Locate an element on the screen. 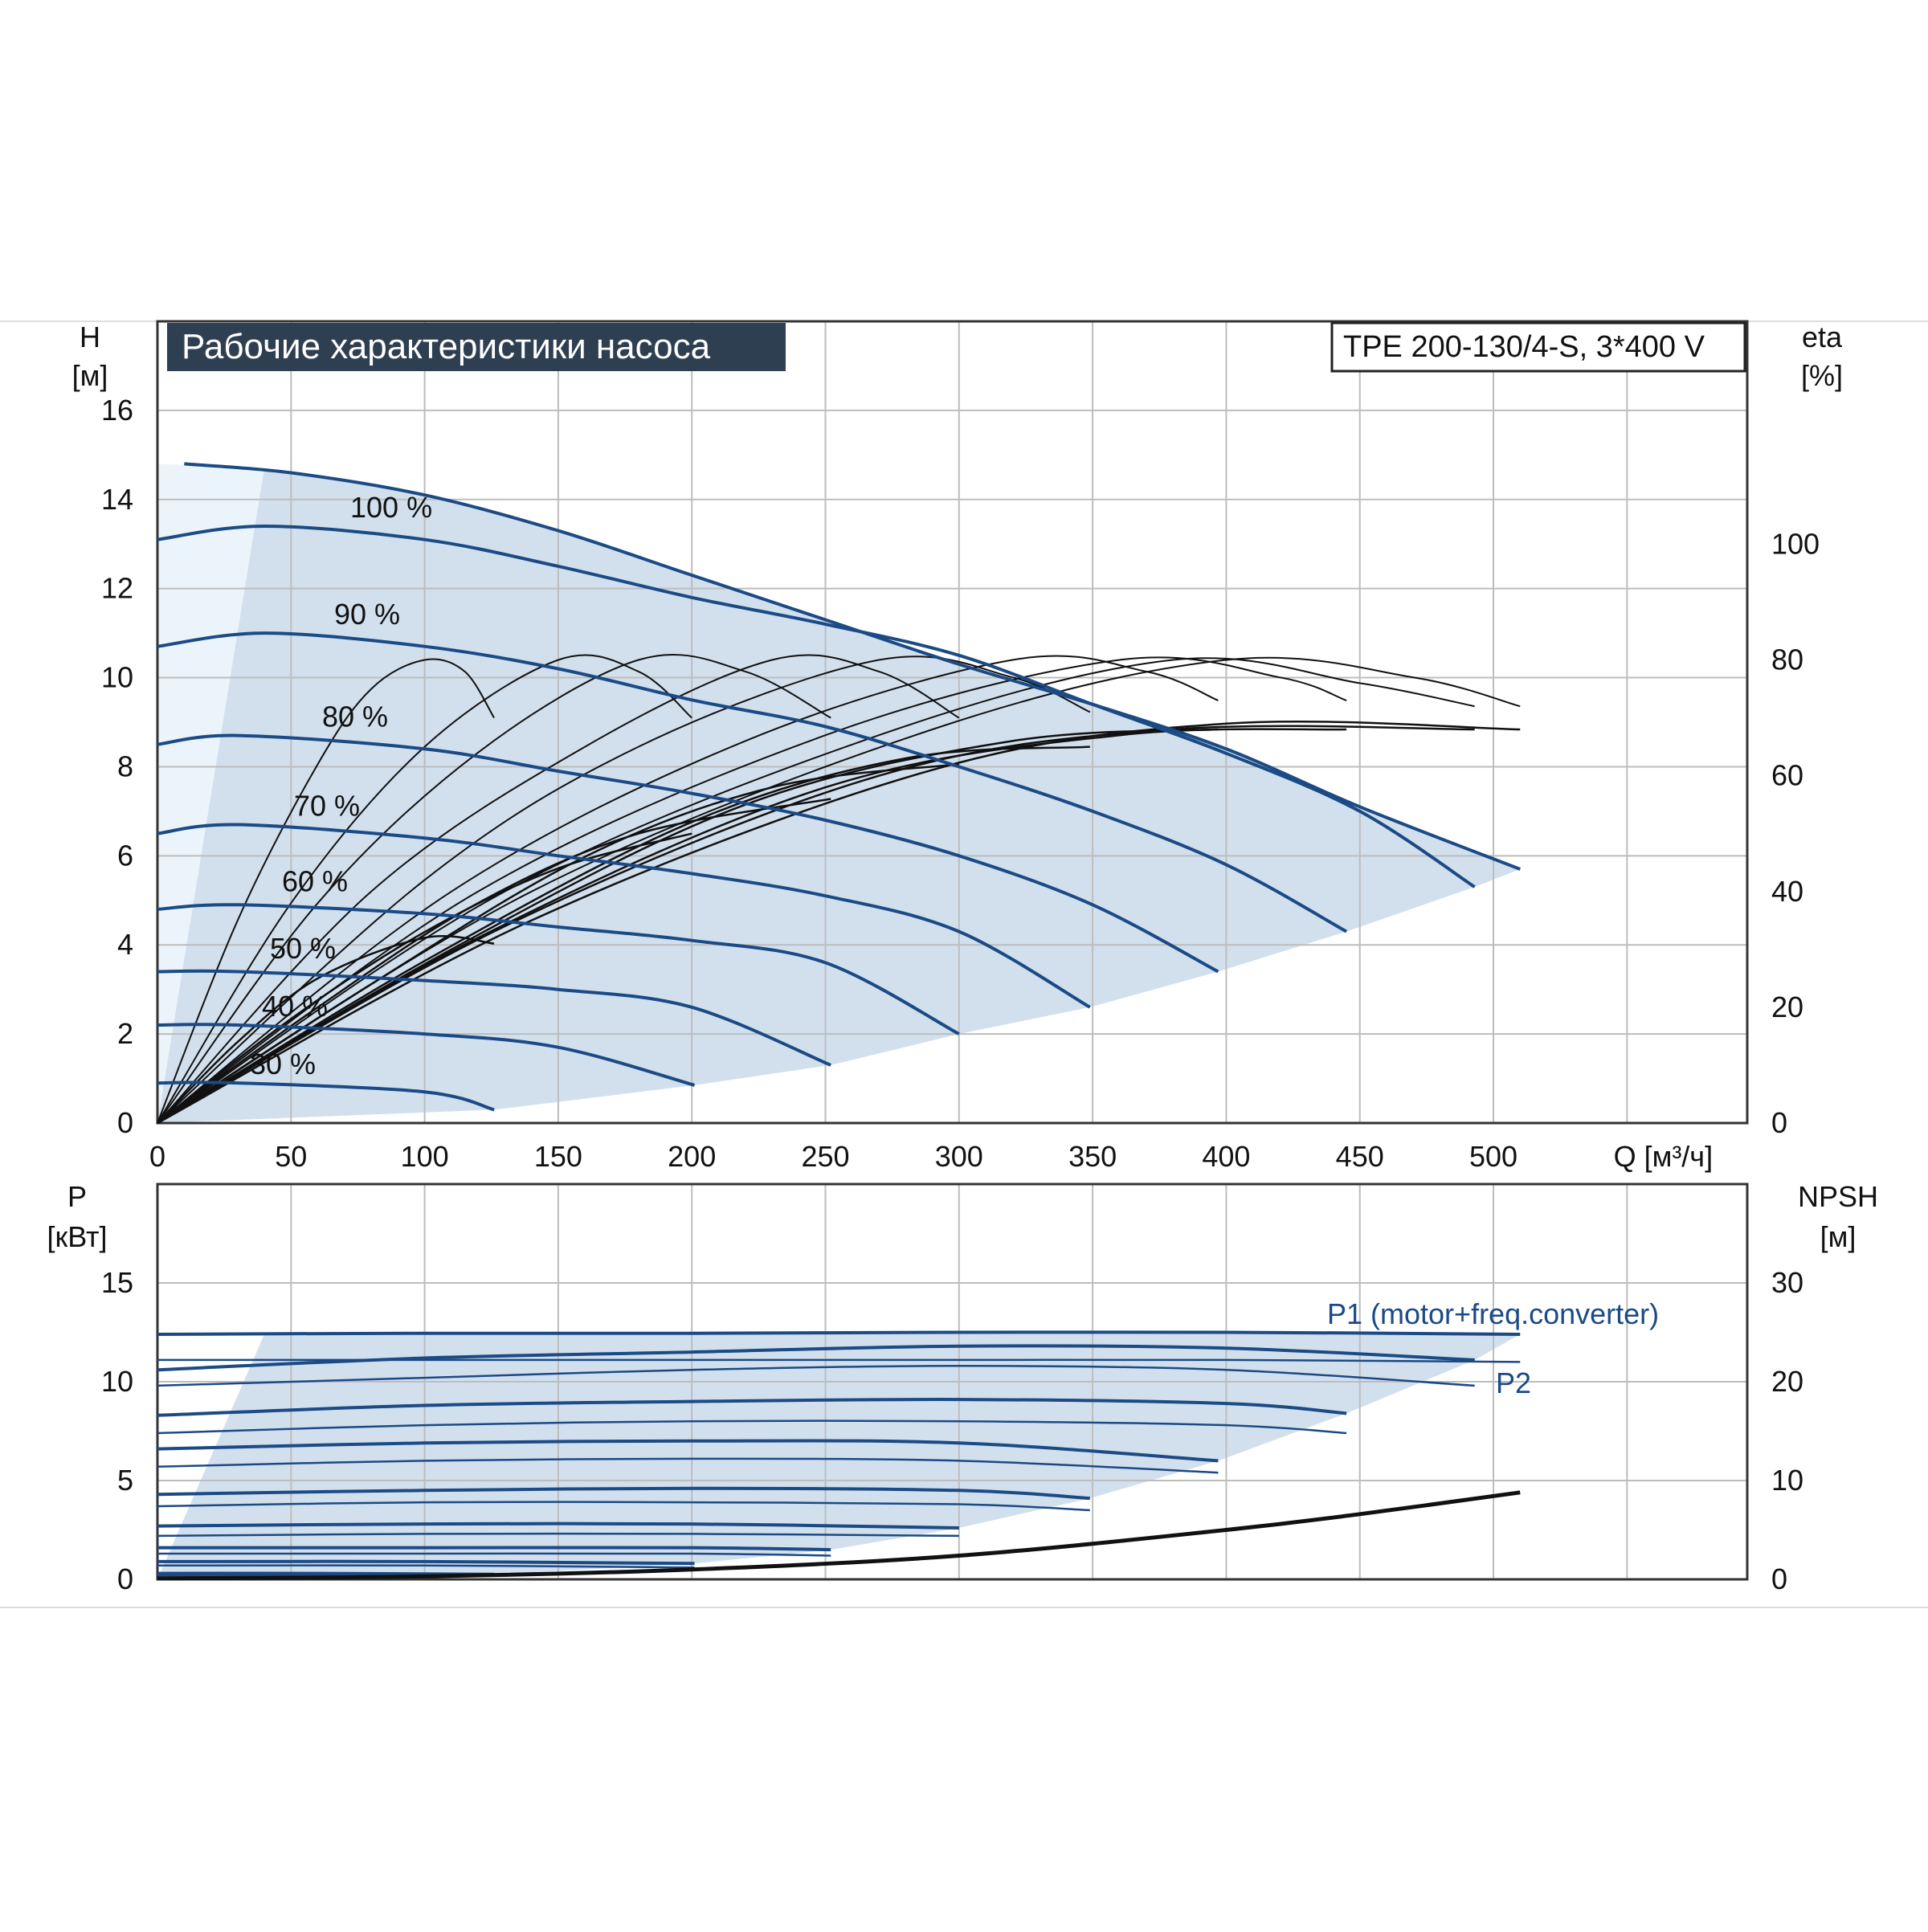  y-tick-label: 4 is located at coordinates (125, 945).